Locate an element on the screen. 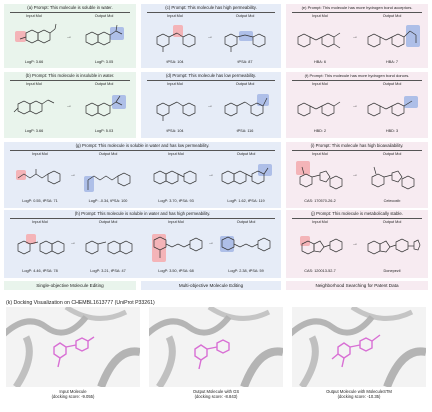  input-value: tPSA: 104 is located at coordinates (174, 62).